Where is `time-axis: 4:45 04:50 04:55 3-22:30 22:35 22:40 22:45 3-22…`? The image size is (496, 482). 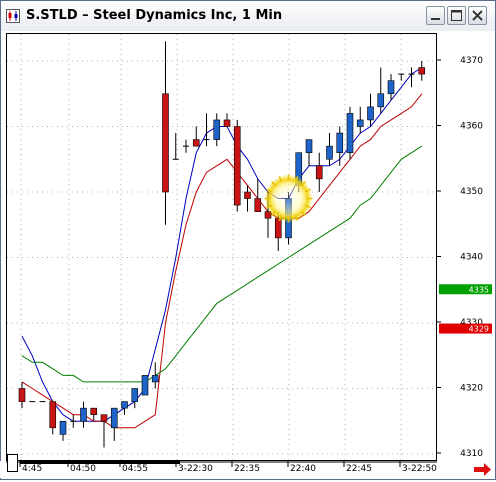
time-axis: 4:45 04:50 04:55 3-22:30 22:35 22:40 22:45 3-22… is located at coordinates (247, 469).